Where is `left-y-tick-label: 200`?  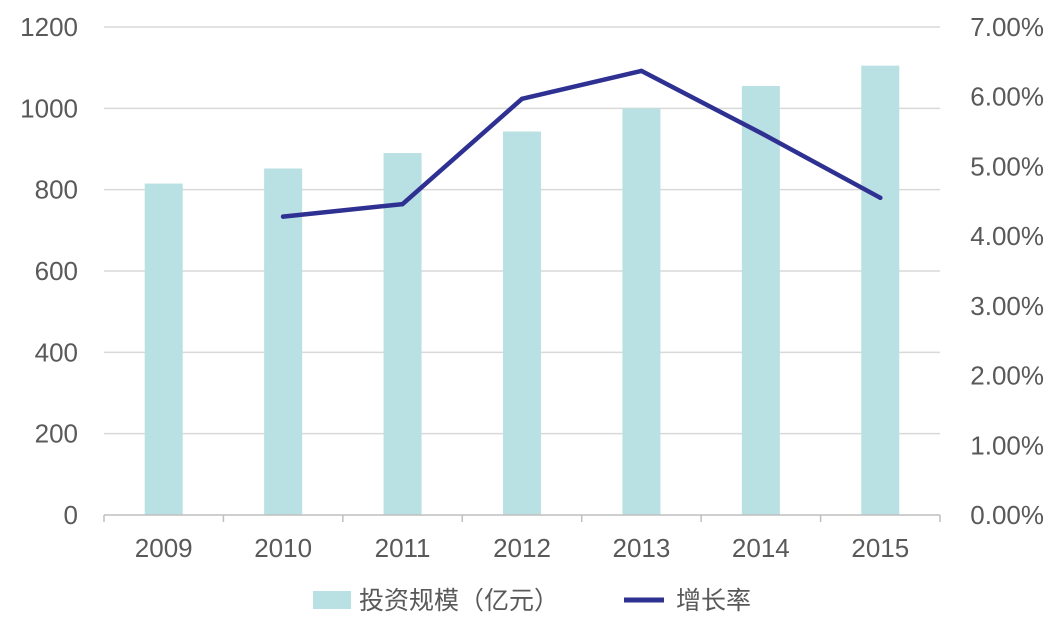 left-y-tick-label: 200 is located at coordinates (56, 434).